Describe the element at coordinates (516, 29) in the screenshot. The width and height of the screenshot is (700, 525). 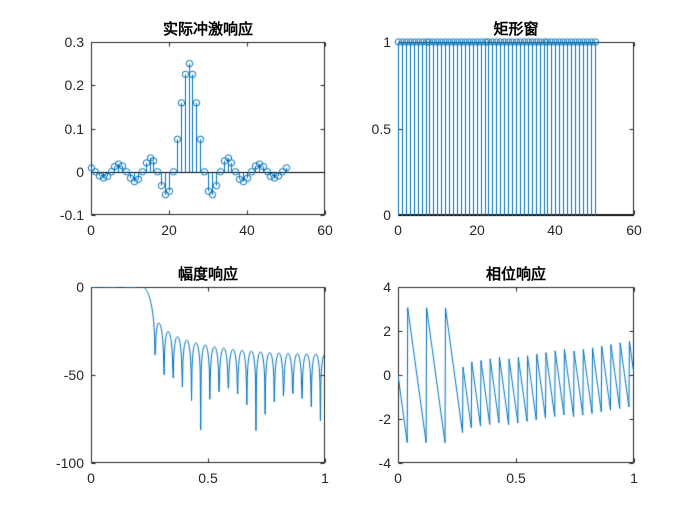
I see `subplot-title-rect-window: 矩形窗` at that location.